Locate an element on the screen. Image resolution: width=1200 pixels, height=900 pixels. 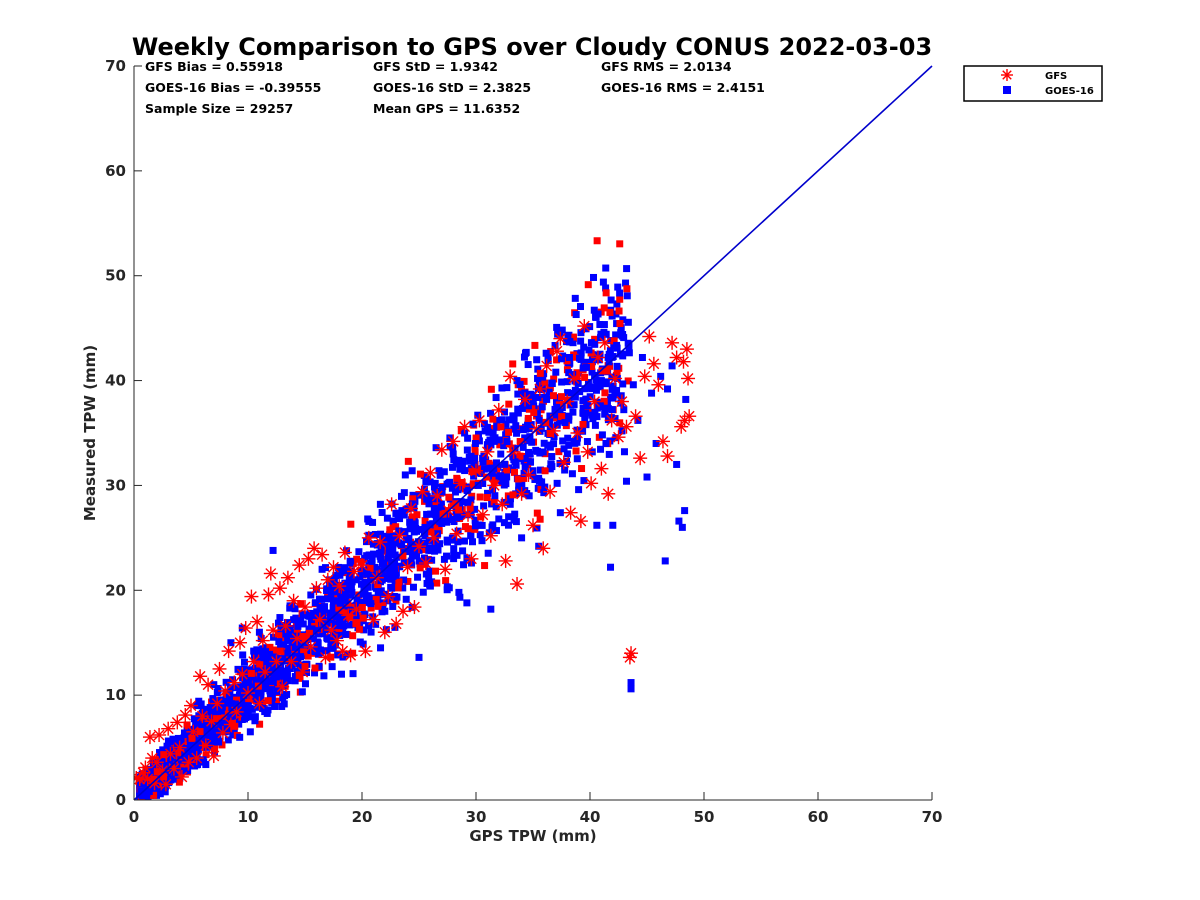
legend-box is located at coordinates (1033, 83).